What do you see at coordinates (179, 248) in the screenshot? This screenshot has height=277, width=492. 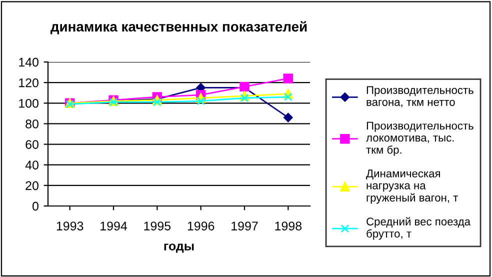 I see `x-axis-title: годы` at bounding box center [179, 248].